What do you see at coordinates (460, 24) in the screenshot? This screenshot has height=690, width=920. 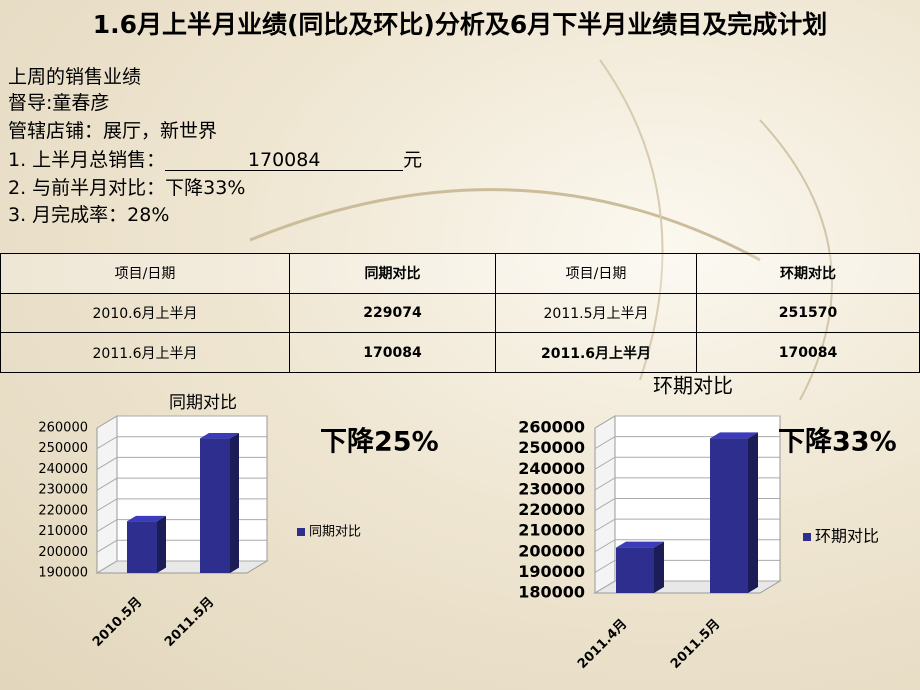 I see `slide-title: 1.6月上半月业绩(同比及环比)分析及6月下半月业绩目及完成计划` at bounding box center [460, 24].